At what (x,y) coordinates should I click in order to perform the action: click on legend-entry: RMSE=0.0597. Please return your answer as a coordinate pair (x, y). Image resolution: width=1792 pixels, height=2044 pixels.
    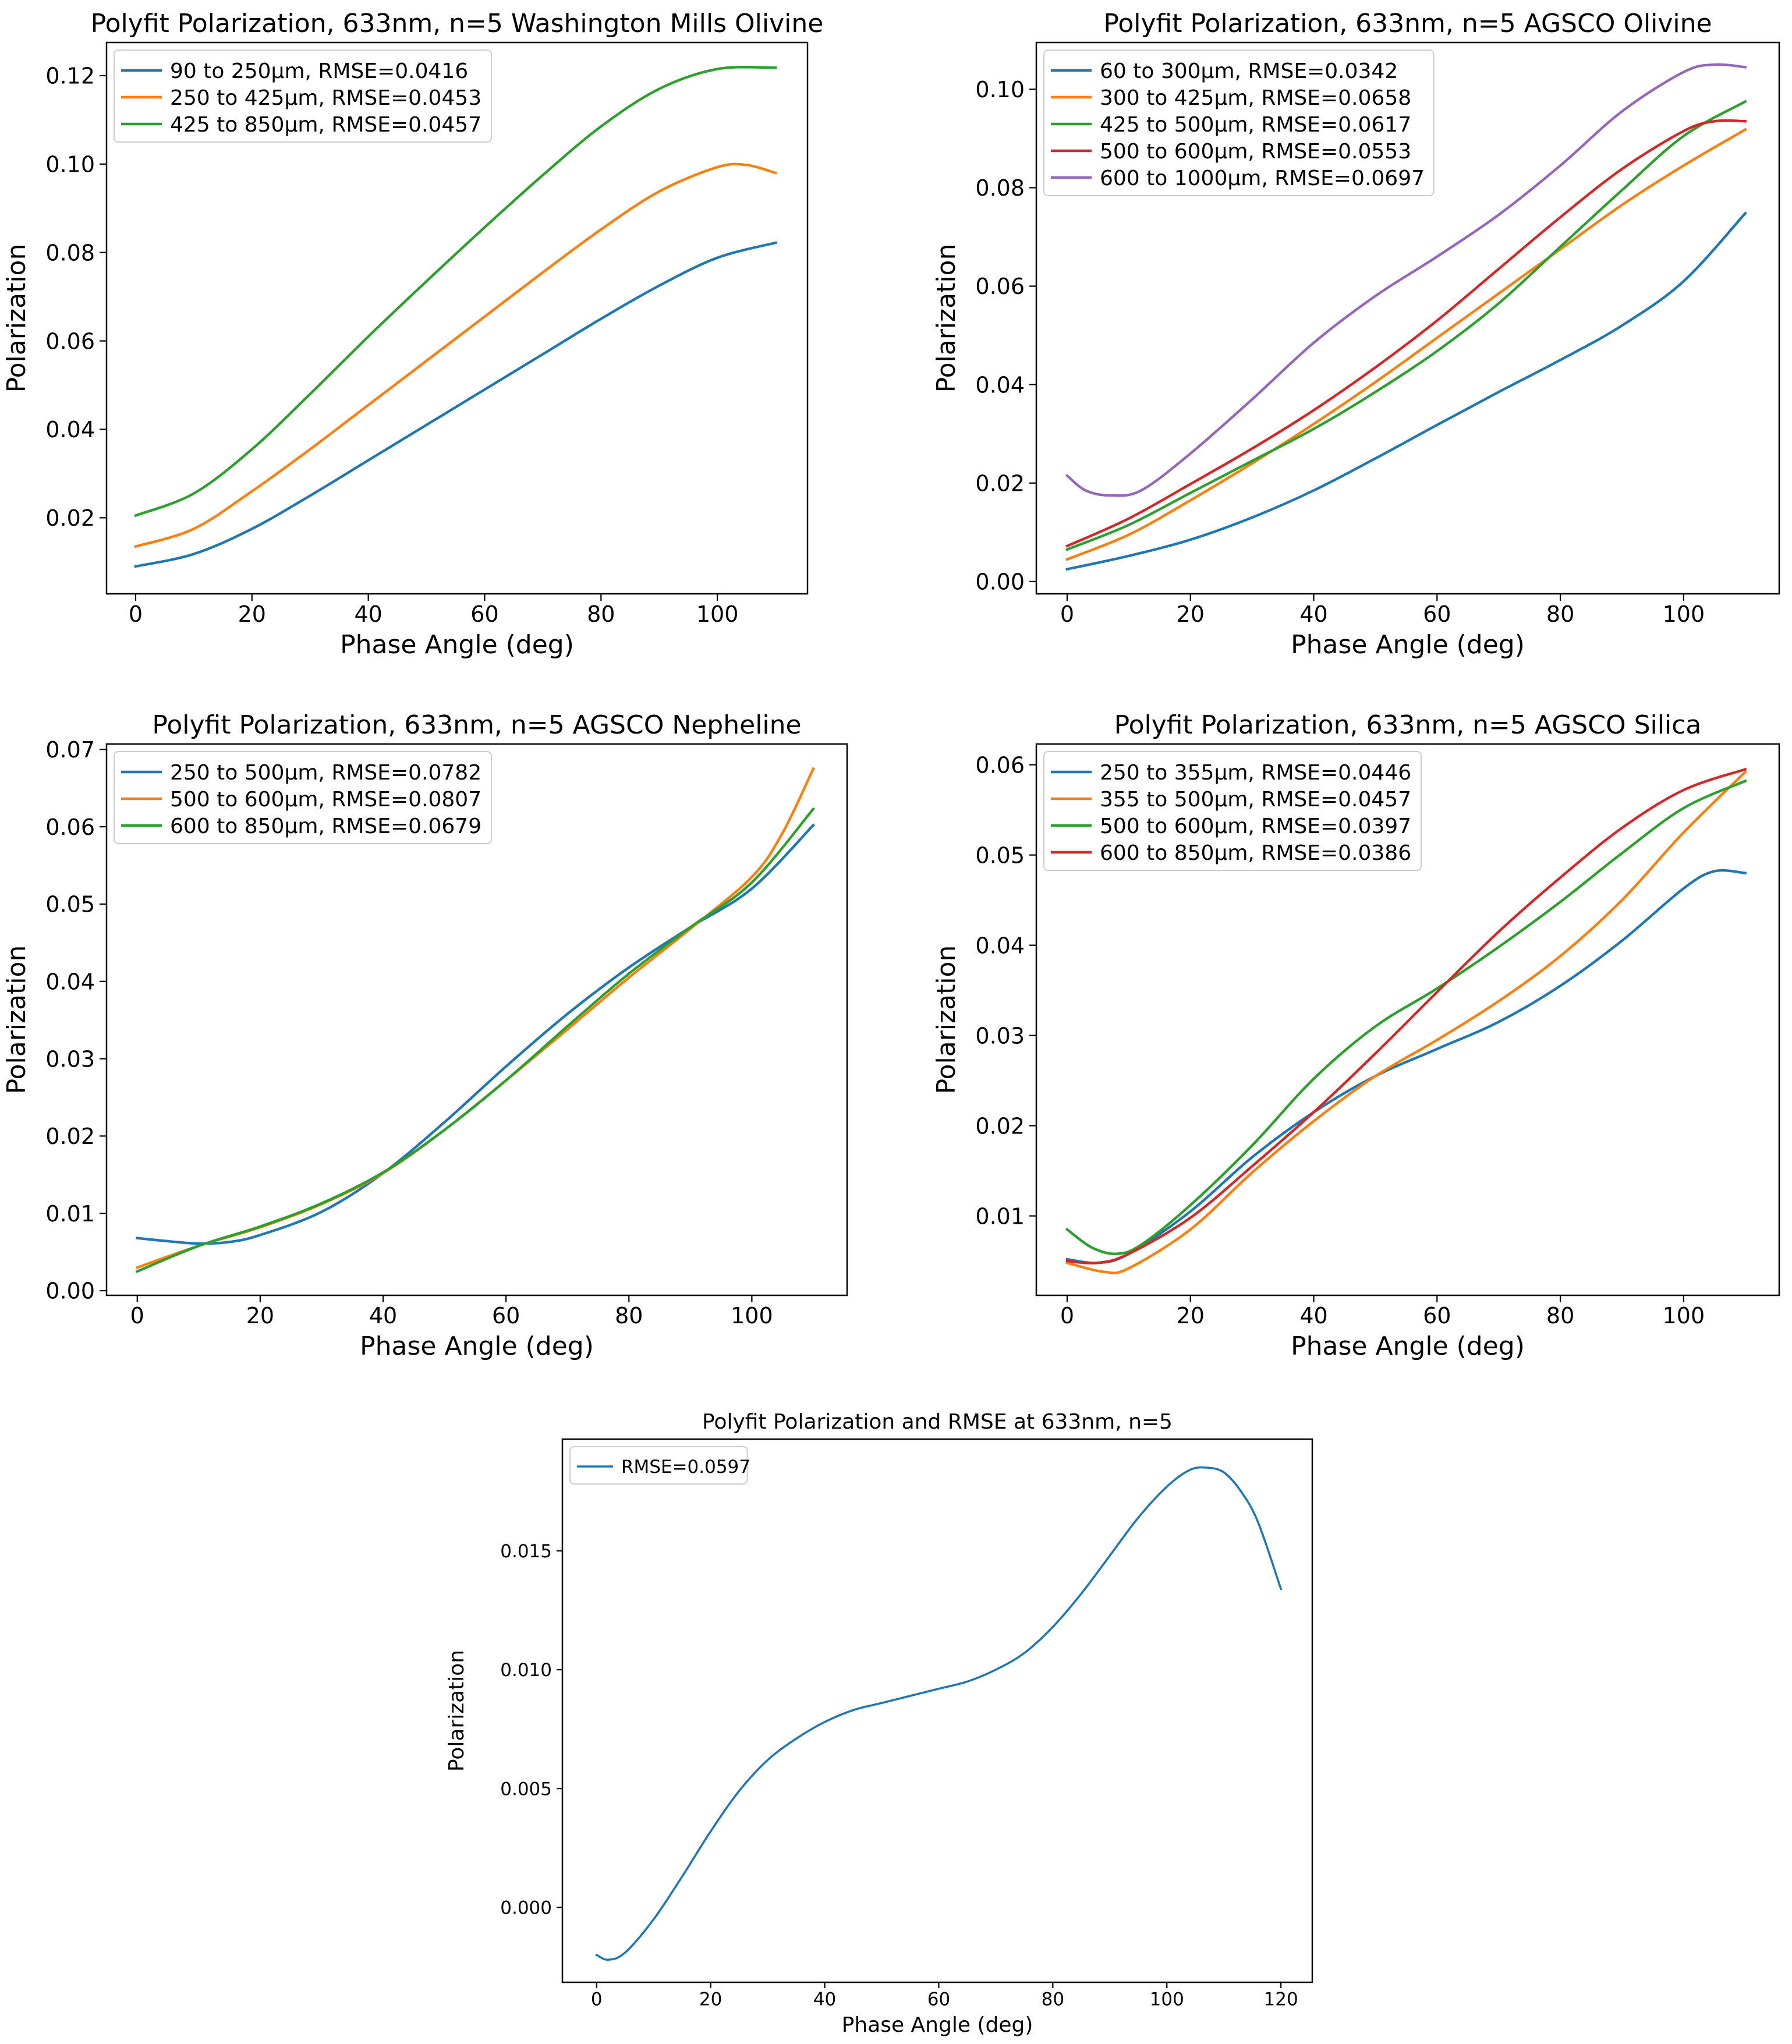
    Looking at the image, I should click on (685, 1467).